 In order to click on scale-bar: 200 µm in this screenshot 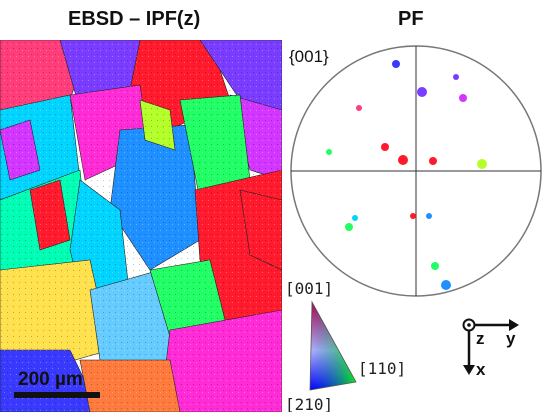, I will do `click(57, 383)`.